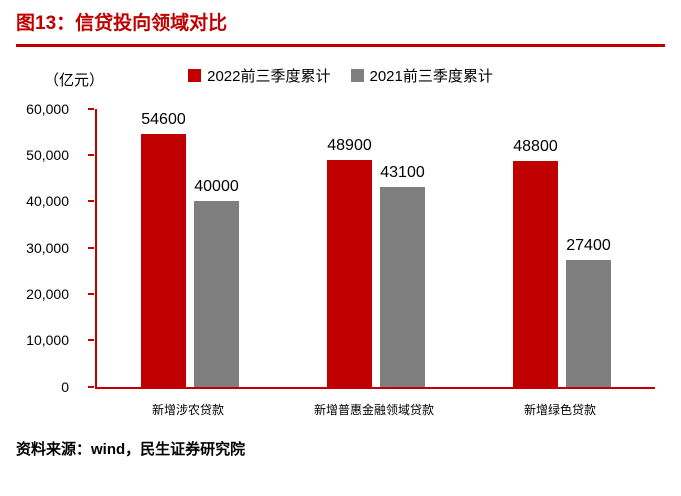  Describe the element at coordinates (163, 119) in the screenshot. I see `bar-value-label: 54600` at that location.